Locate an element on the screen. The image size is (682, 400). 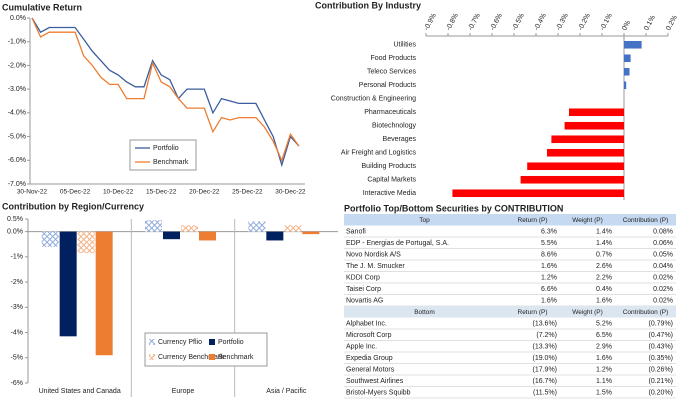
category-label: Construction & Engineering is located at coordinates (373, 99).